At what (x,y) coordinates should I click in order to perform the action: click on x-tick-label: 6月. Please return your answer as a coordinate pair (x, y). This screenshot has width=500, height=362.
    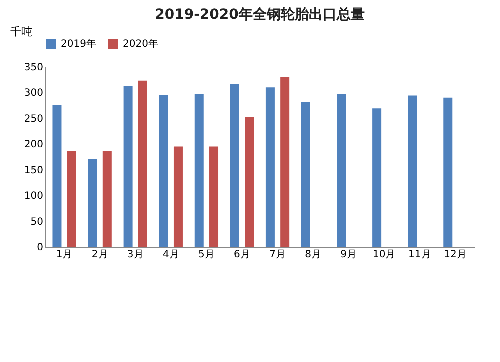
    Looking at the image, I should click on (242, 255).